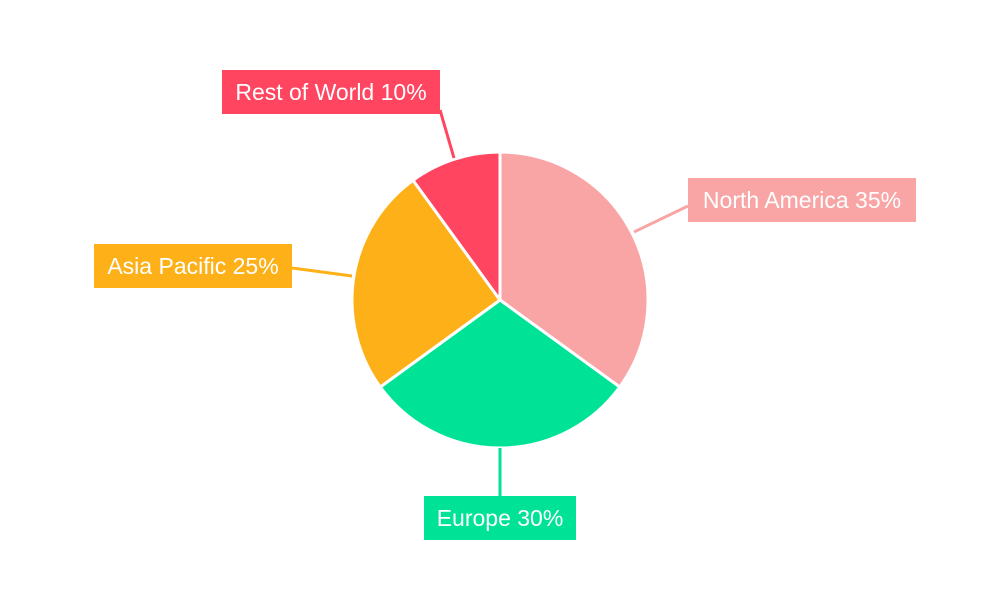 This screenshot has width=1000, height=600. Describe the element at coordinates (322, 272) in the screenshot. I see `leader-line-asia-pacific` at that location.